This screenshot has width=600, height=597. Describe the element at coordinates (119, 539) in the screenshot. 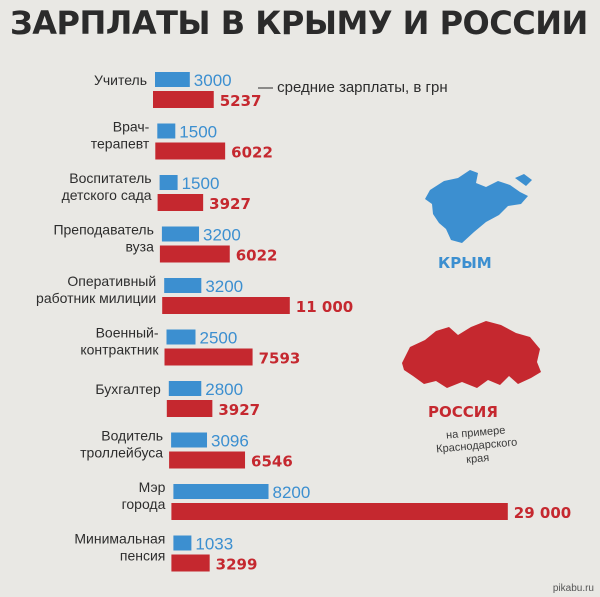

I see `category-label: Минимальная` at that location.